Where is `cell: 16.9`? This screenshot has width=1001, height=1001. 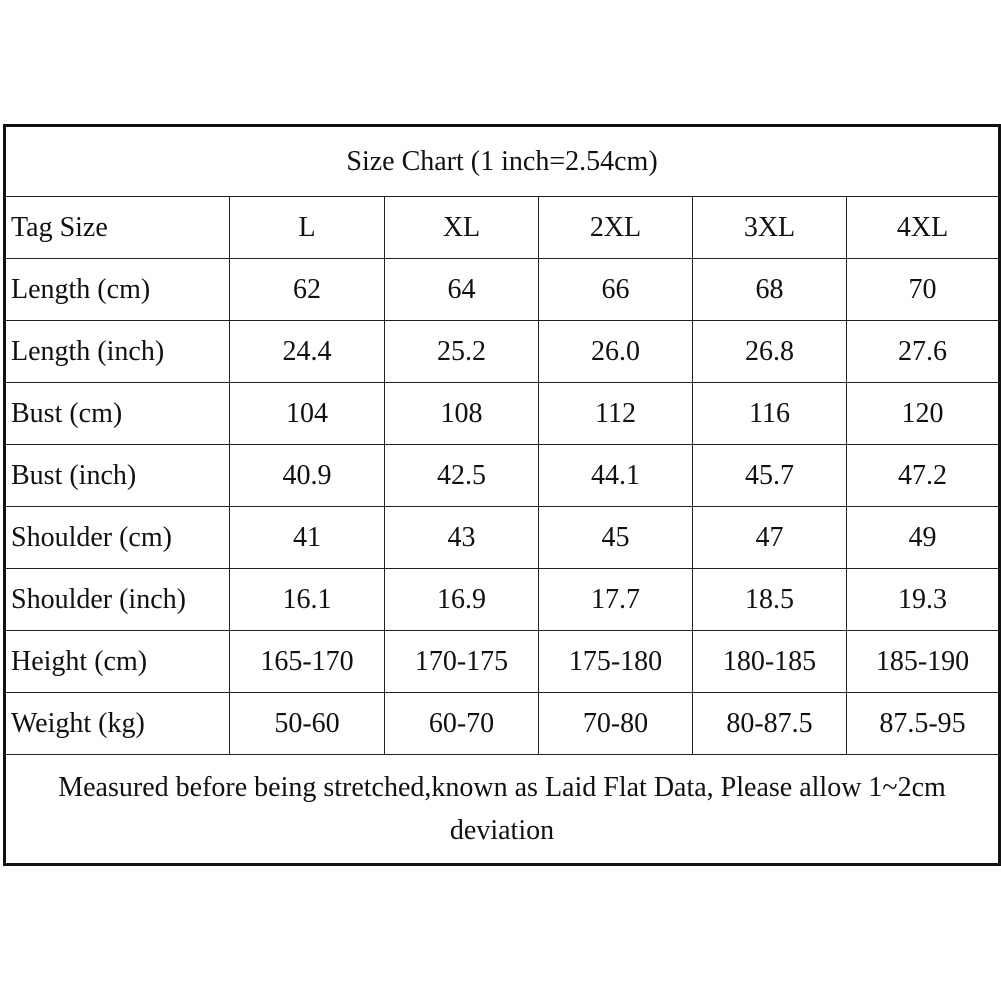
cell: 16.9 is located at coordinates (461, 599).